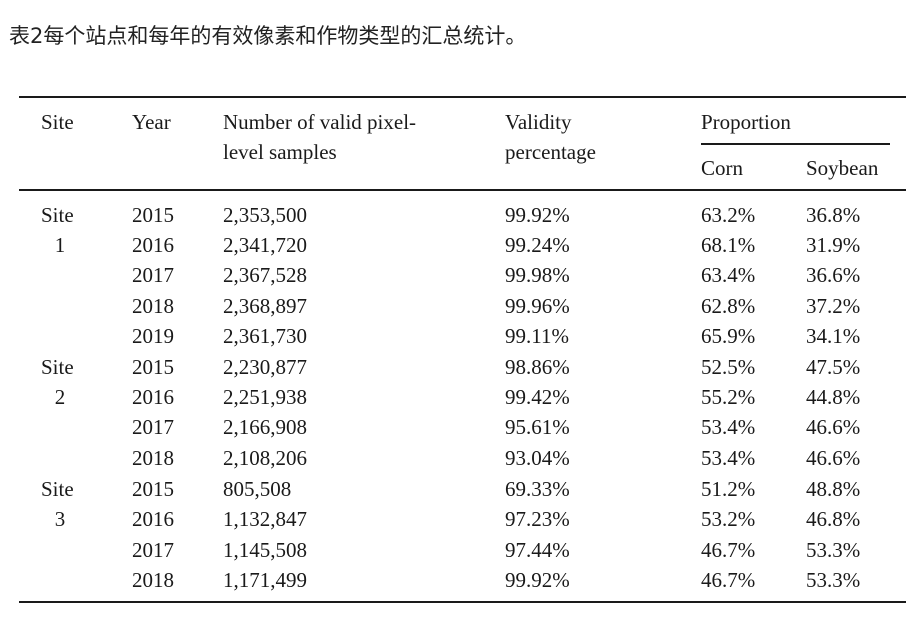 Image resolution: width=906 pixels, height=634 pixels. What do you see at coordinates (265, 580) in the screenshot?
I see `samples-cell: 1,171,499` at bounding box center [265, 580].